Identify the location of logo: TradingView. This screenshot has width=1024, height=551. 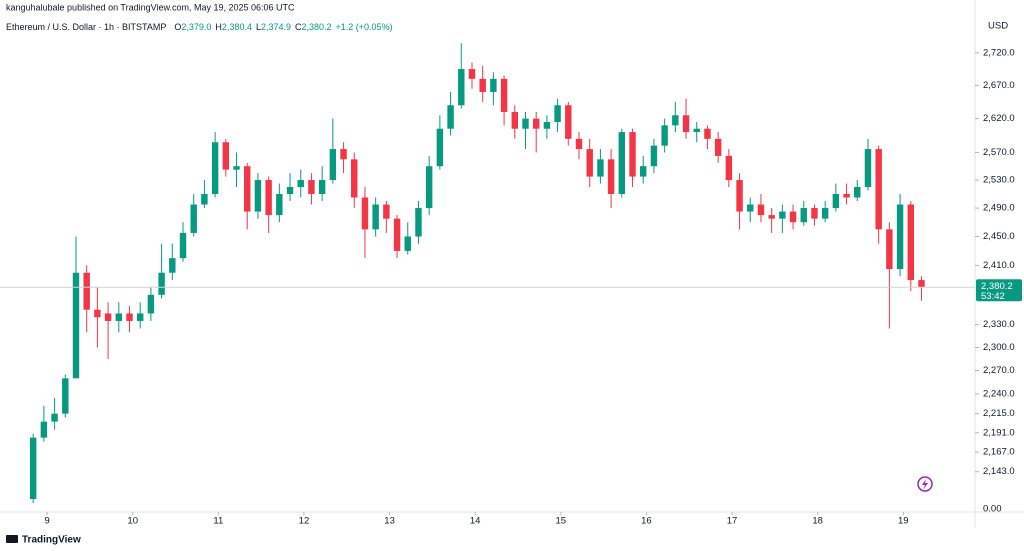
(43, 540).